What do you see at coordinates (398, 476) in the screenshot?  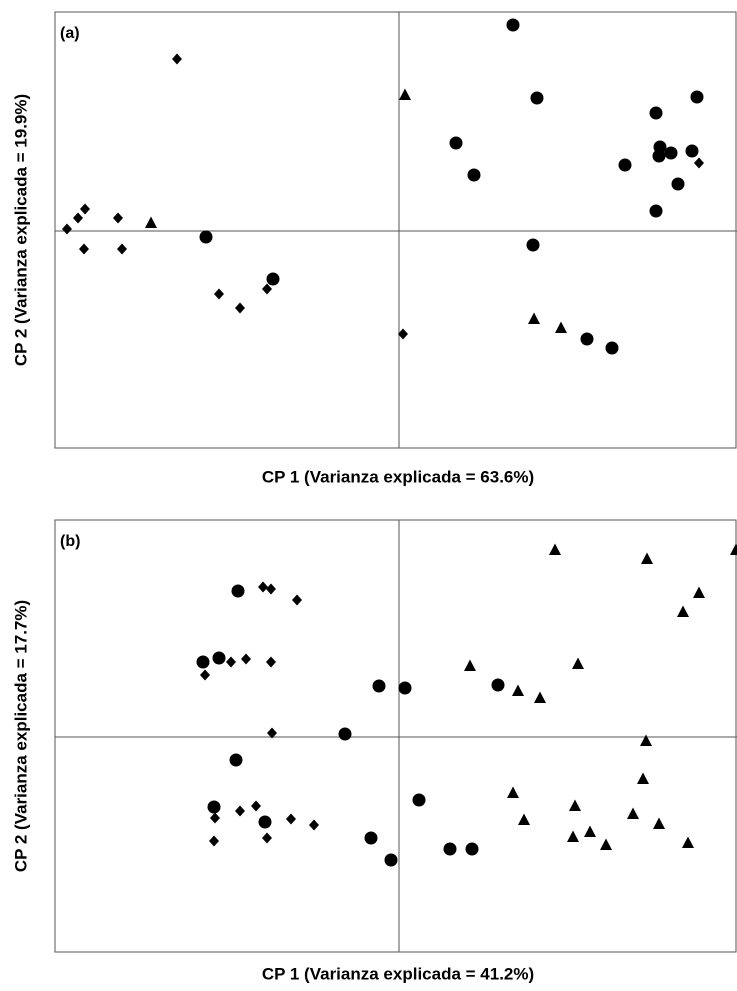 I see `x-axis-label: CP 1 (Varianza explicada = 63.6%)` at bounding box center [398, 476].